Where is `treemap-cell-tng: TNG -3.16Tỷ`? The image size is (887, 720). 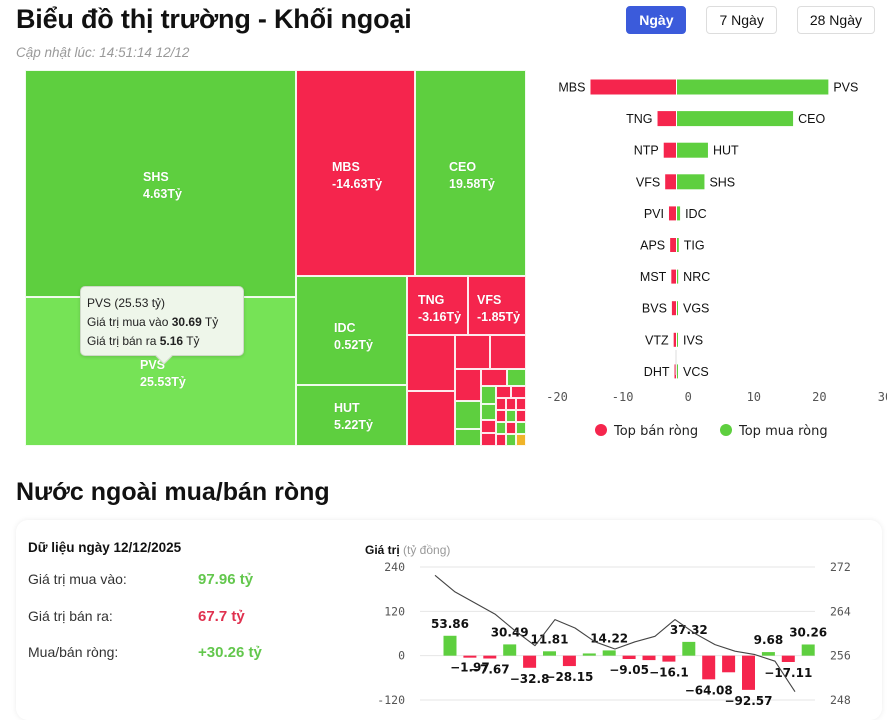 treemap-cell-tng: TNG -3.16Tỷ is located at coordinates (437, 305).